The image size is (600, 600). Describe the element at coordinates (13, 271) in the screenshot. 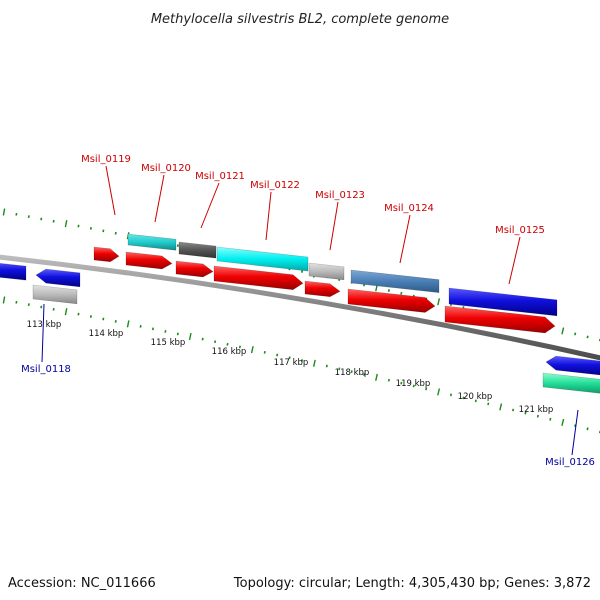

I see `cds-reverse-feature` at that location.